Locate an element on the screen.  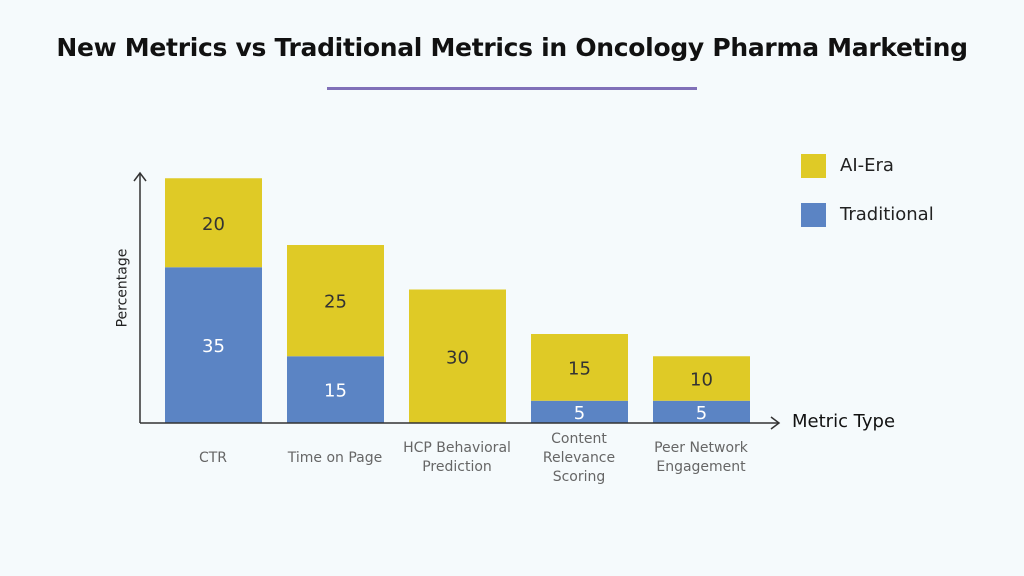
bar-traditional-ctr is located at coordinates (213, 345).